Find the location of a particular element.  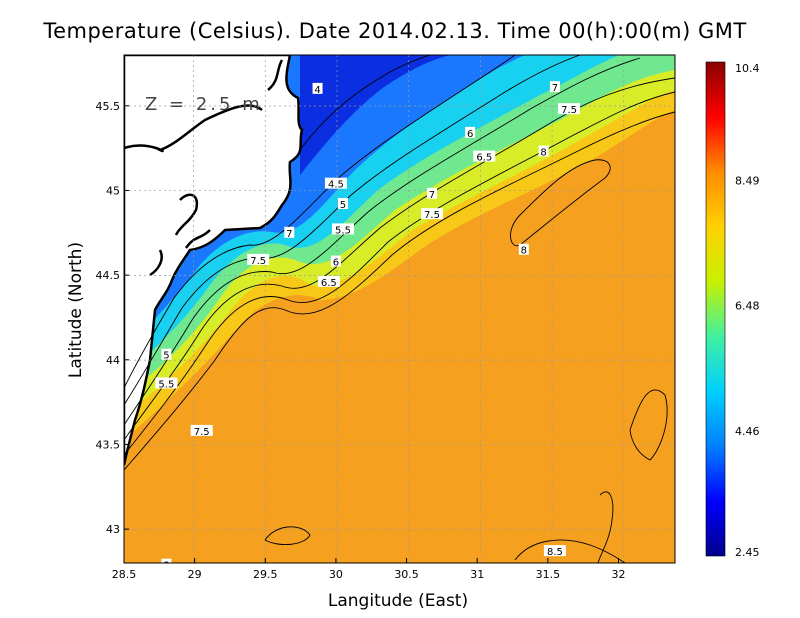

y-tick-label: 44.5 is located at coordinates (108, 275).